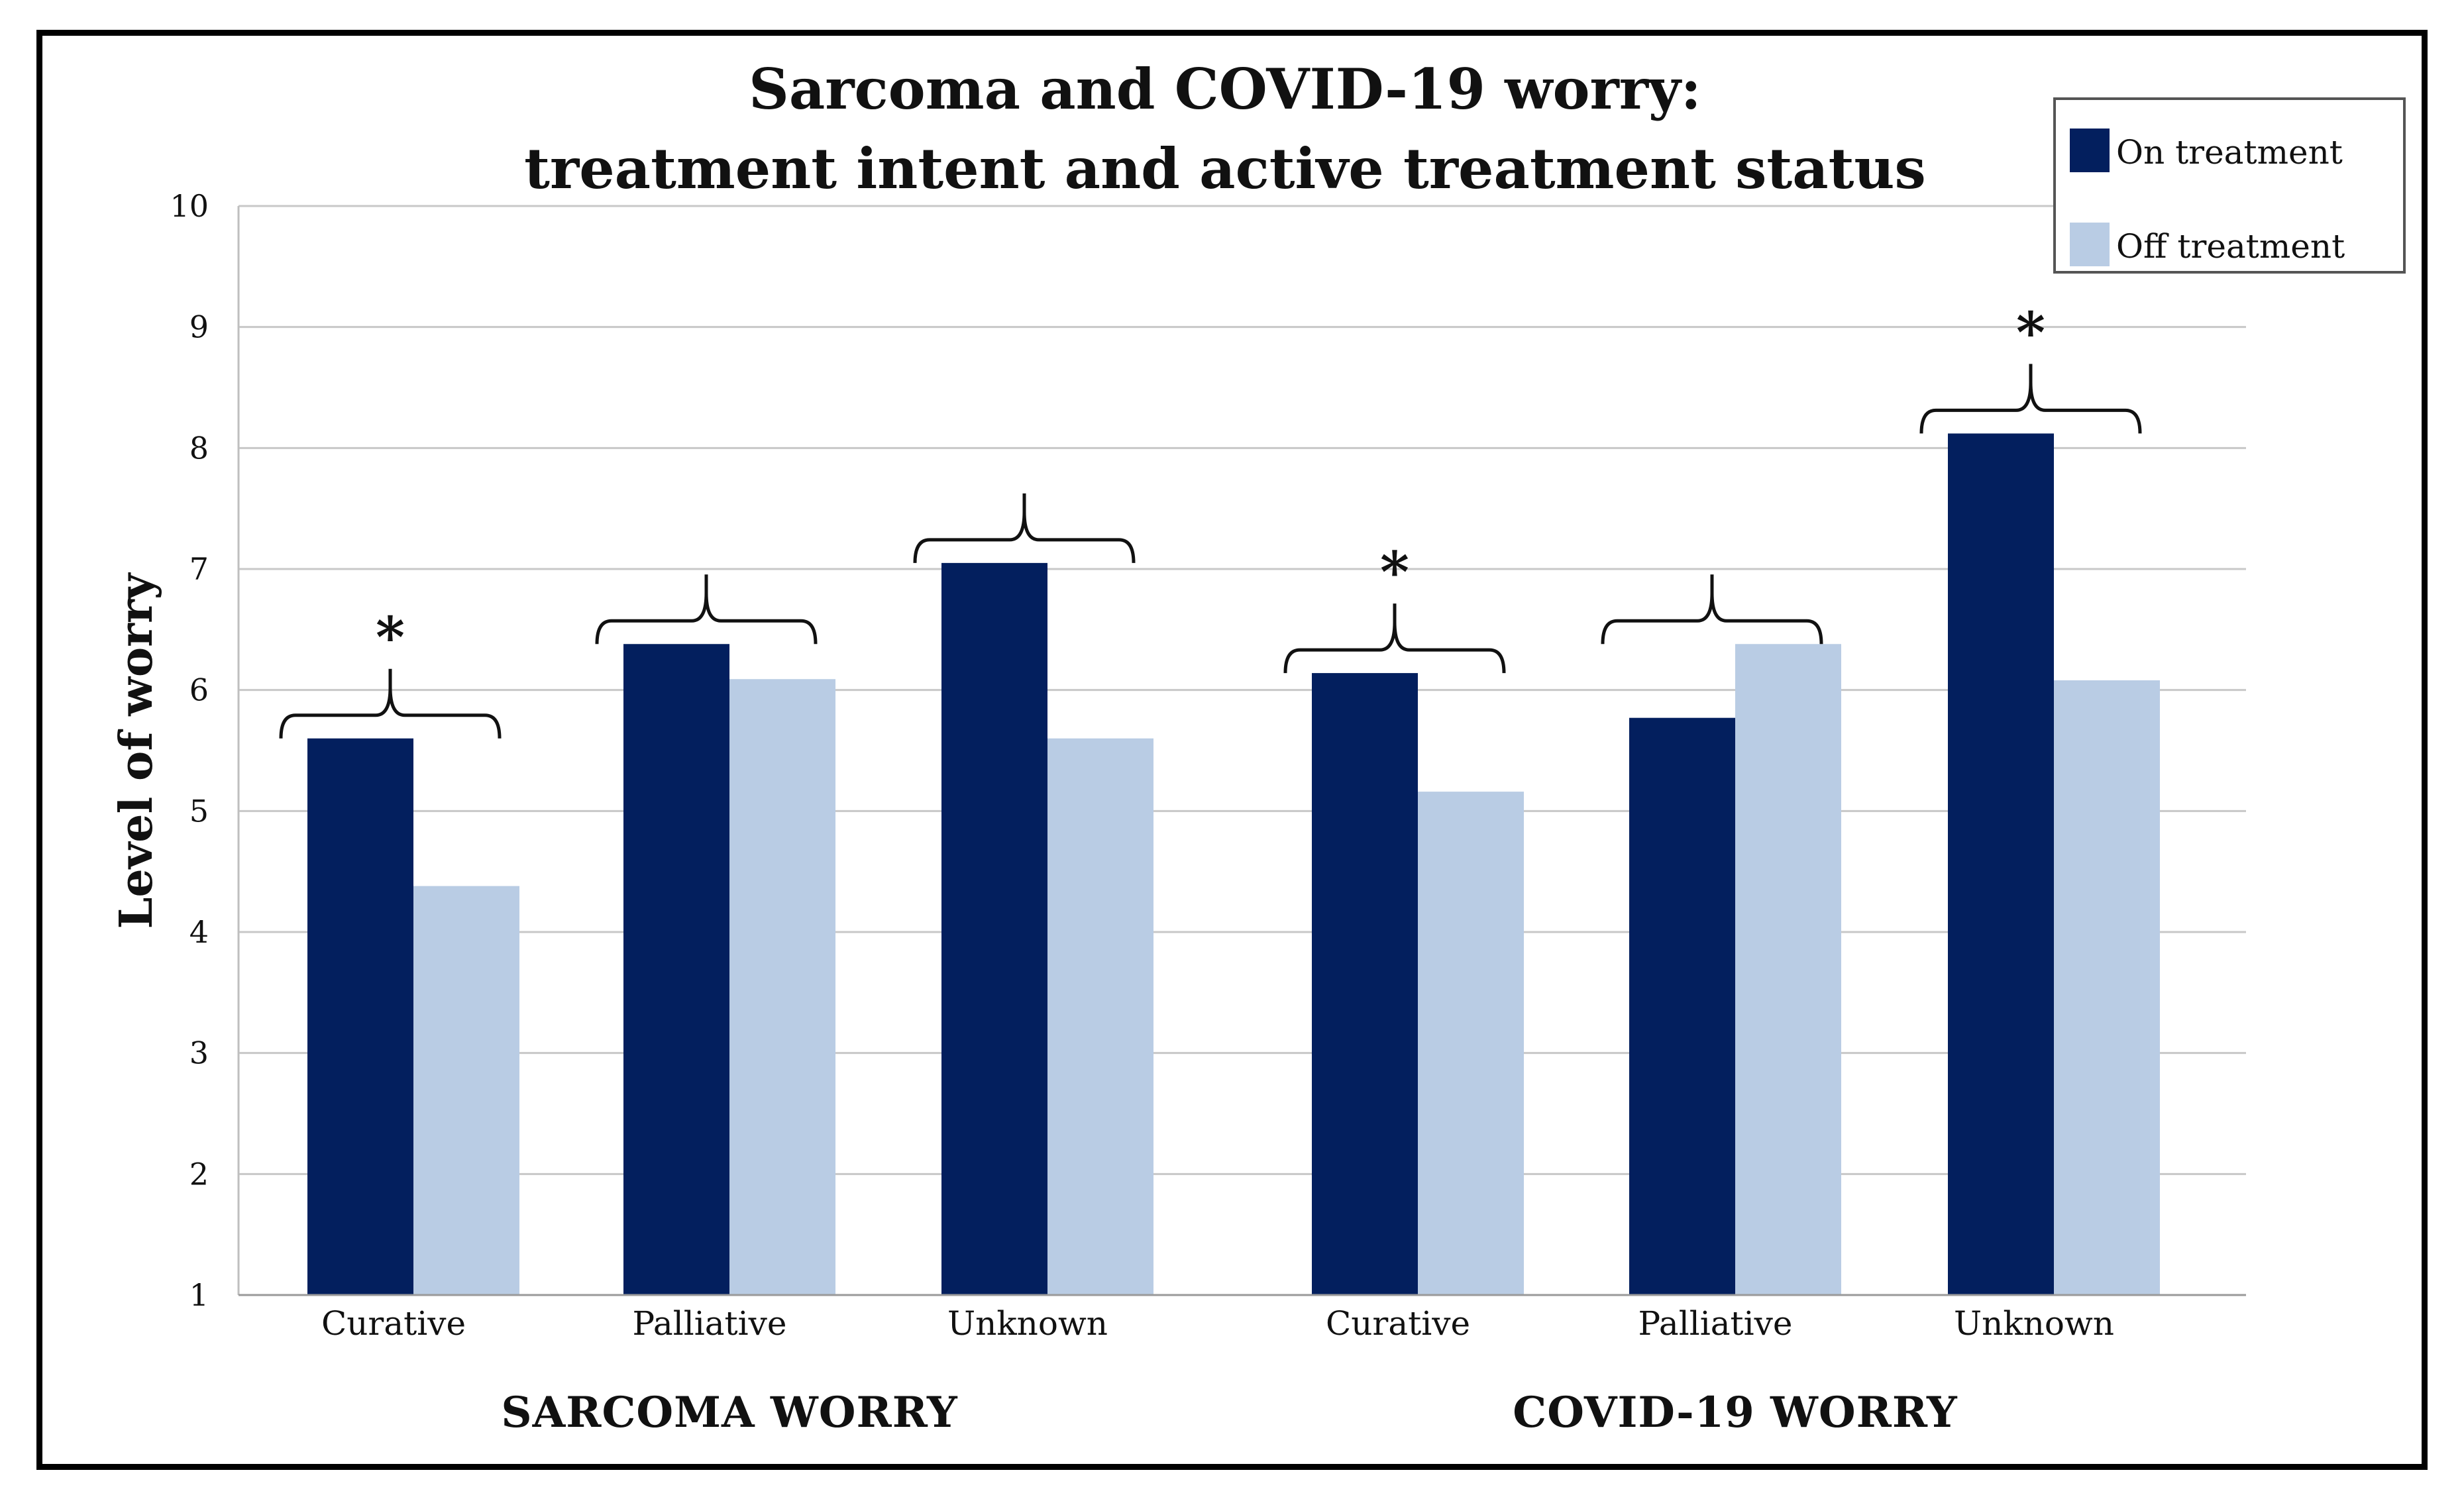  I want to click on y-tick-label: 10, so click(189, 206).